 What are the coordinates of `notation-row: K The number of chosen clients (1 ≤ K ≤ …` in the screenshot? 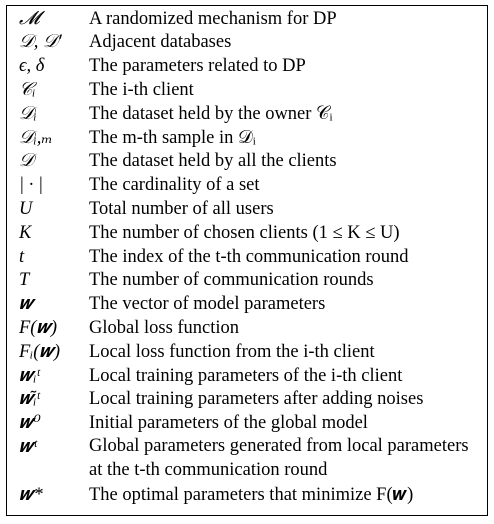 It's located at (247, 233).